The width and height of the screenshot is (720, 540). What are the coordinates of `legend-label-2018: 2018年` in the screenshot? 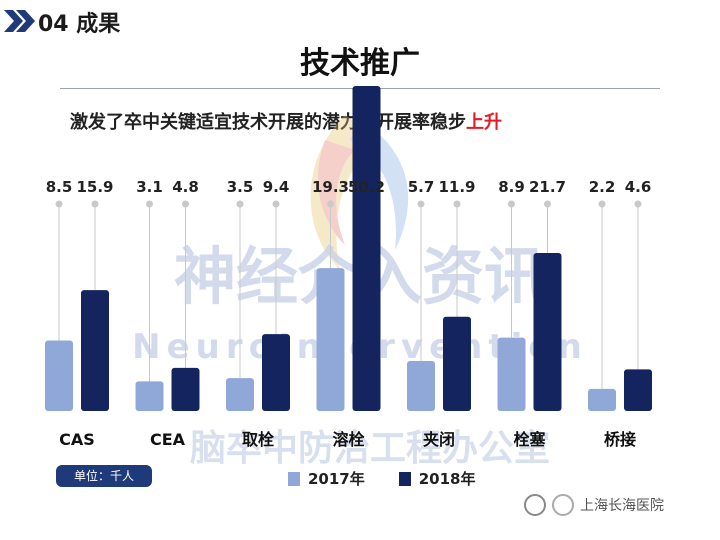 It's located at (447, 479).